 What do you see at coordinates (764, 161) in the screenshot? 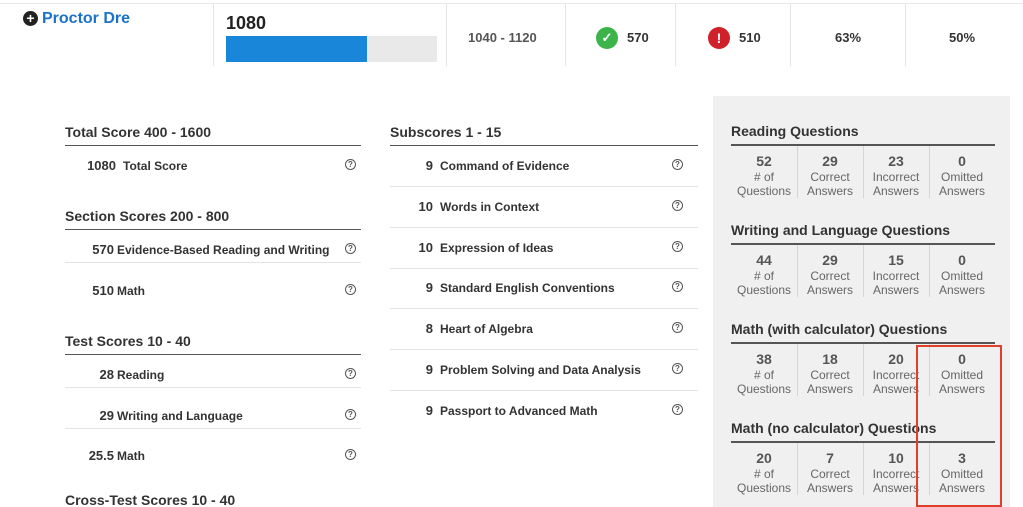
I see `answer-count: 52` at bounding box center [764, 161].